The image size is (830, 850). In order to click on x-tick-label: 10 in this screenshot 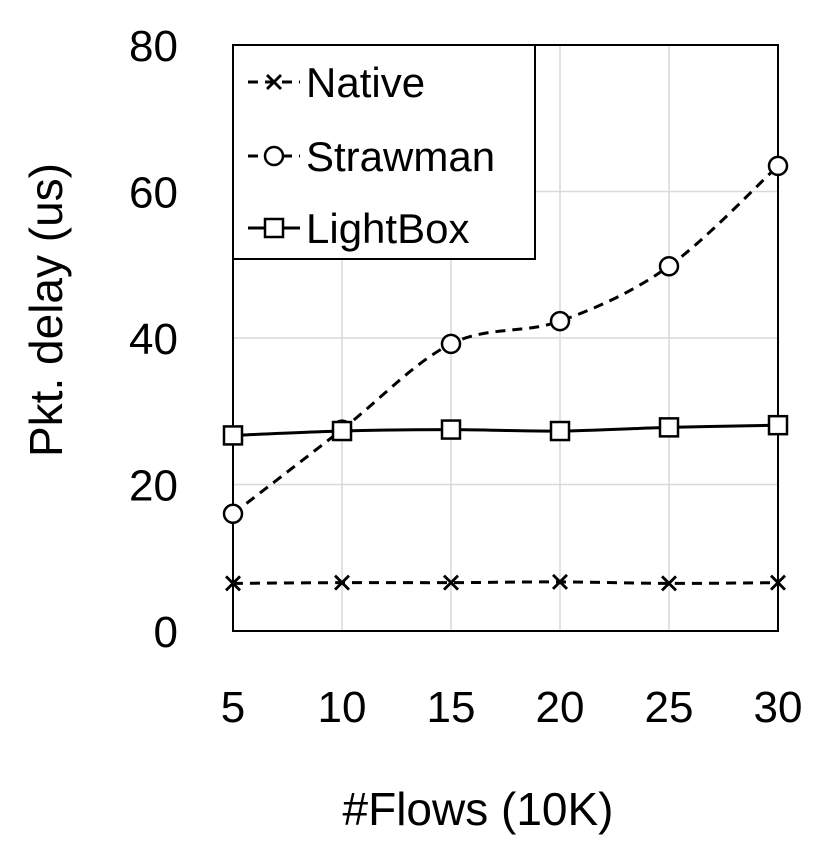, I will do `click(342, 707)`.